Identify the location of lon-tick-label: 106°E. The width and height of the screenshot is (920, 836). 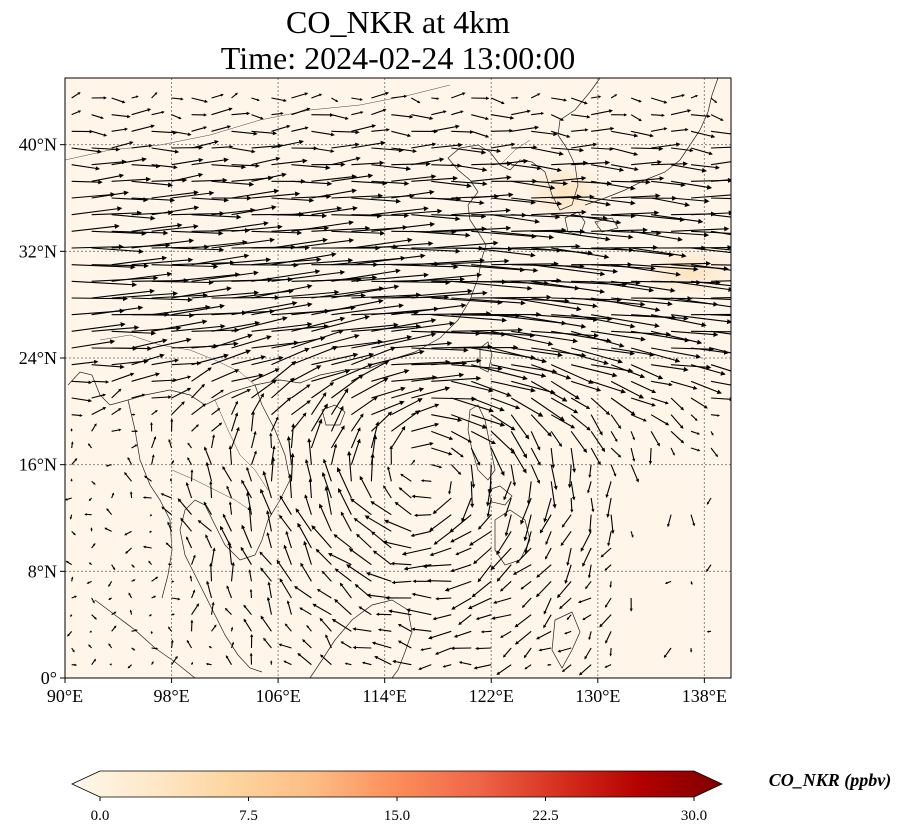
(278, 696).